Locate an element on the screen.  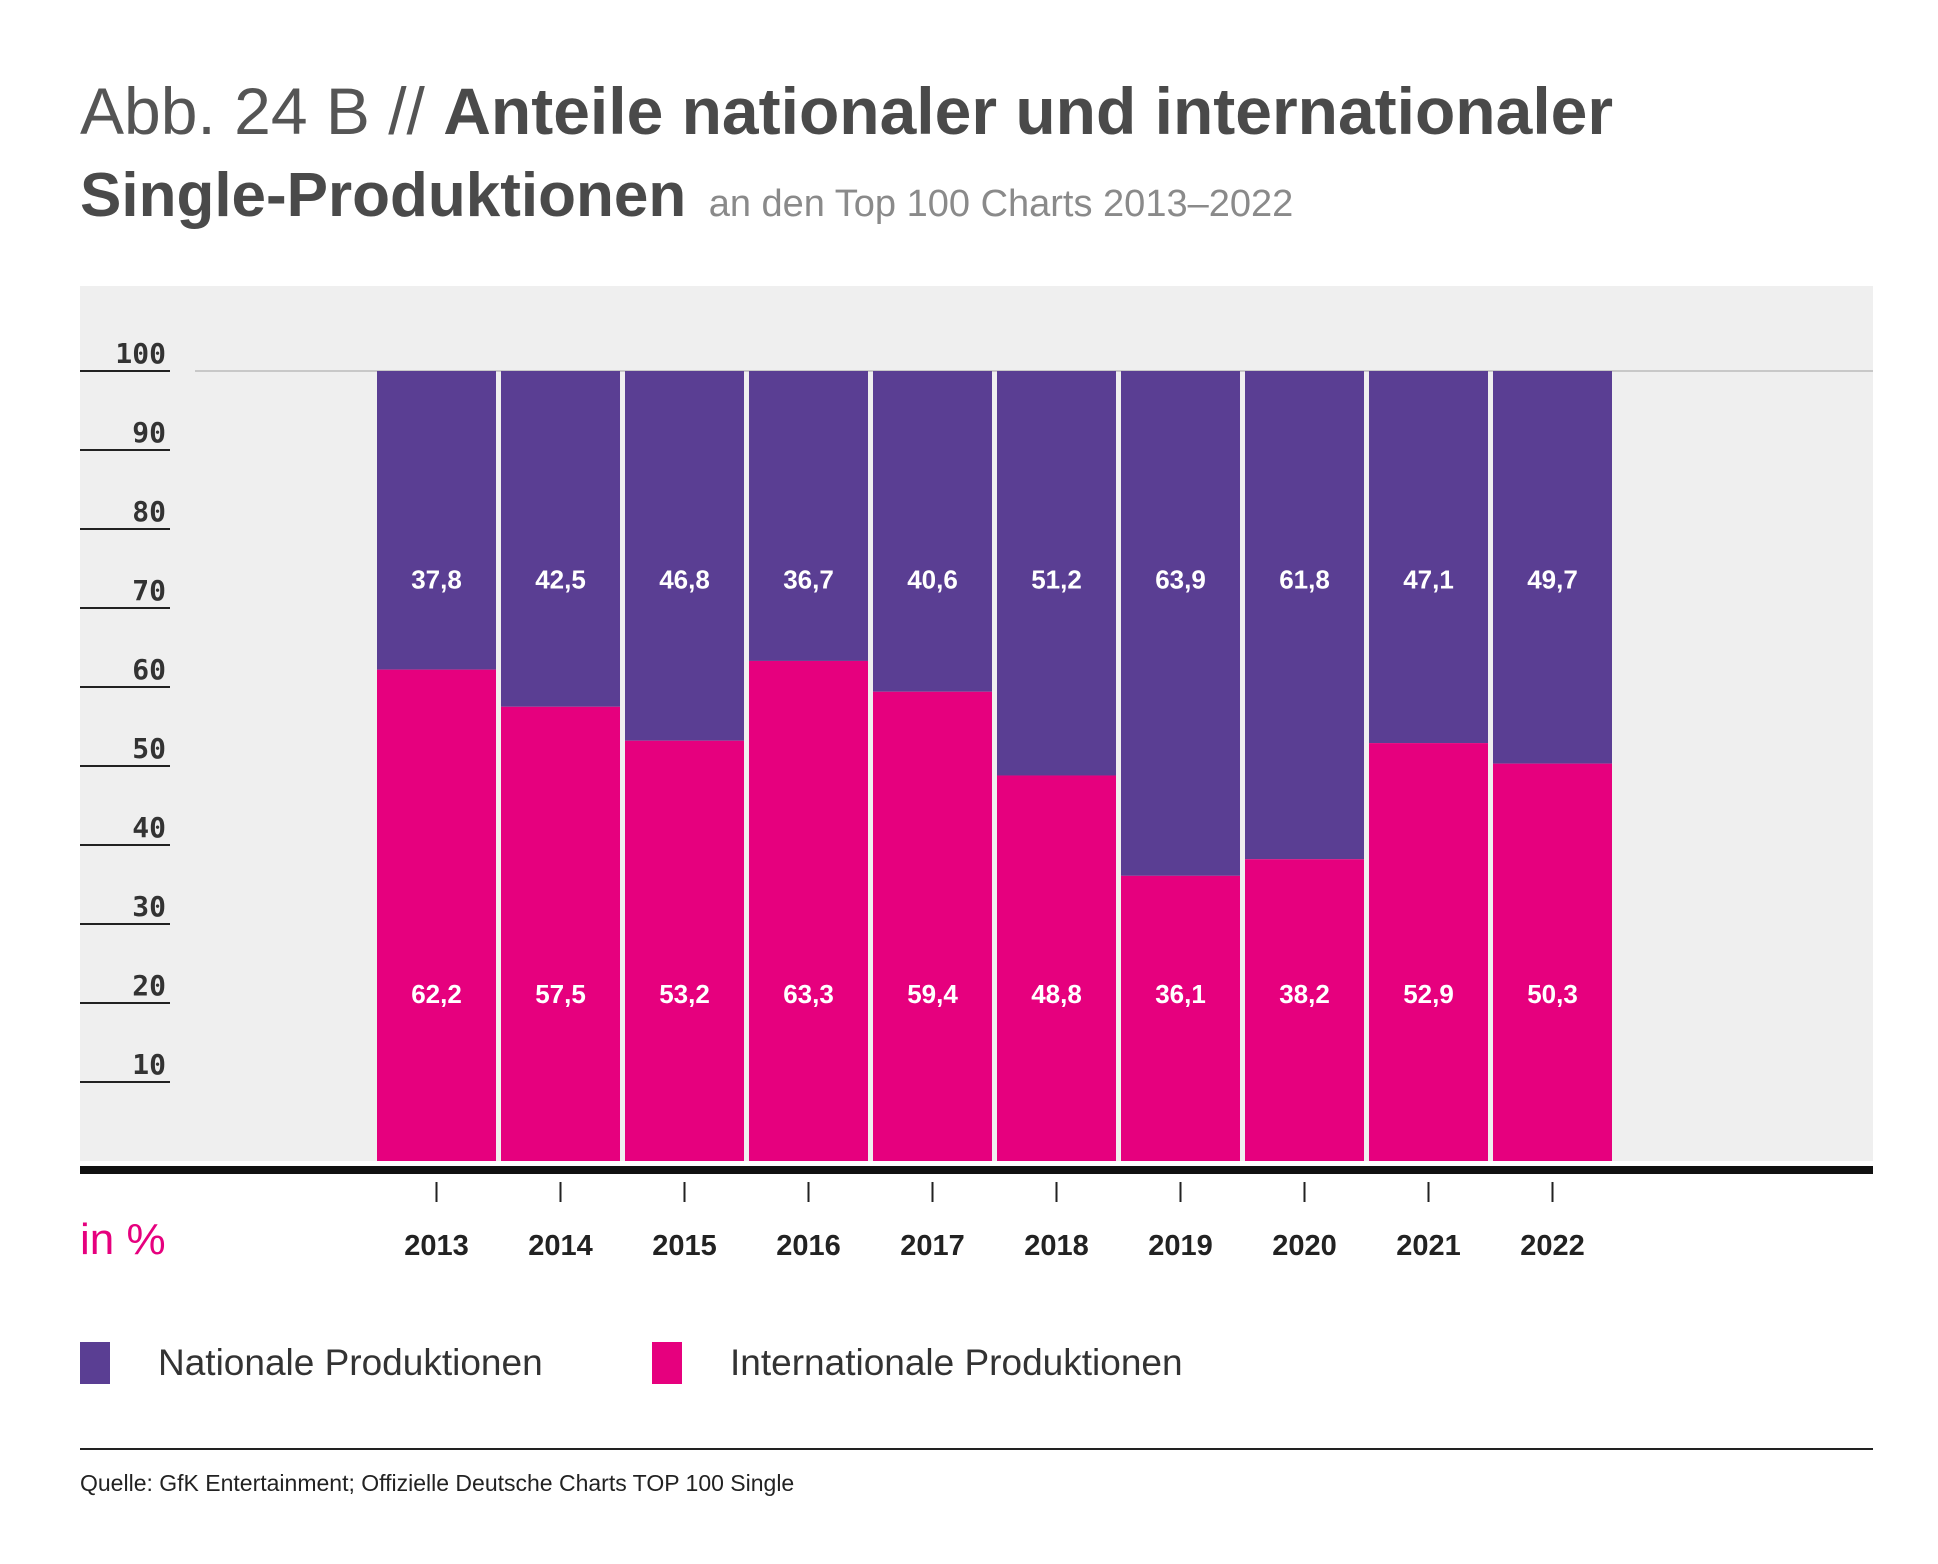
title-main: Anteile nationaler und internationaler is located at coordinates (1028, 111).